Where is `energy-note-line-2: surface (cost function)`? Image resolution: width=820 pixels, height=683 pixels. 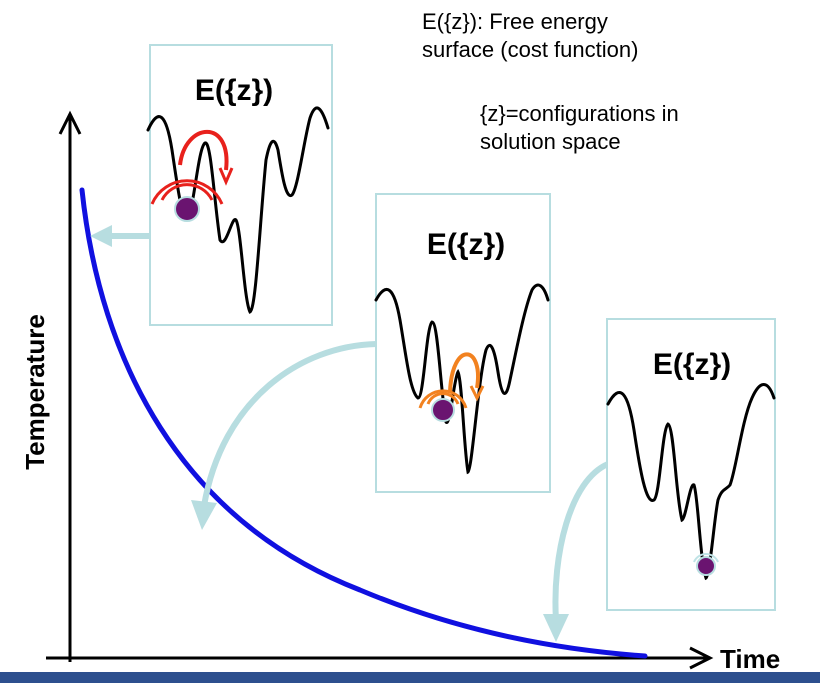 energy-note-line-2: surface (cost function) is located at coordinates (530, 49).